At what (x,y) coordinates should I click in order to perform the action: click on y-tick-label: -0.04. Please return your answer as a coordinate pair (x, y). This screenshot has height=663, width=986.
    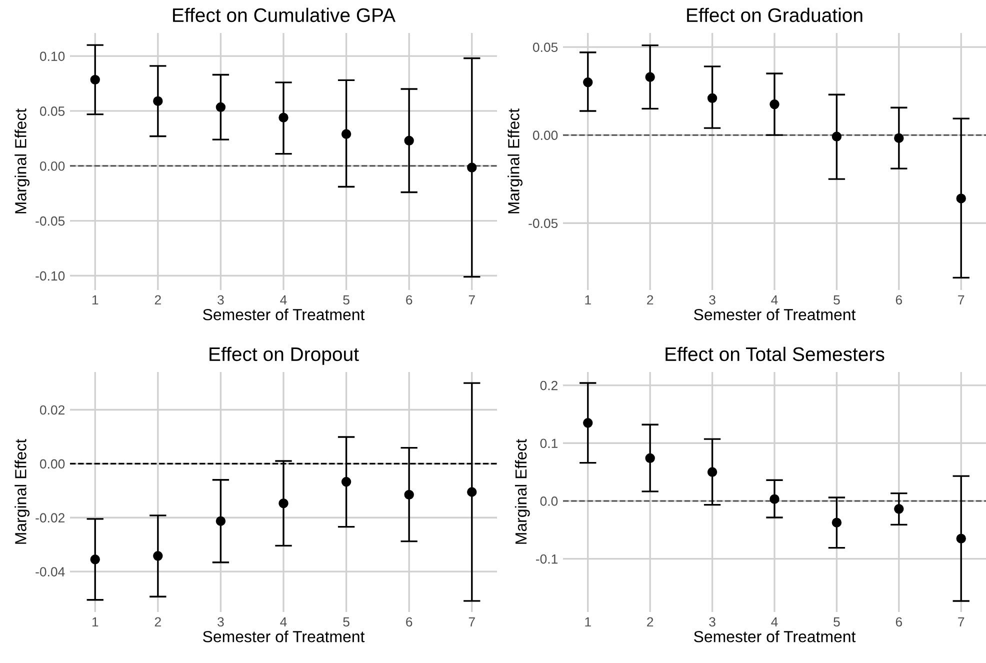
    Looking at the image, I should click on (50, 571).